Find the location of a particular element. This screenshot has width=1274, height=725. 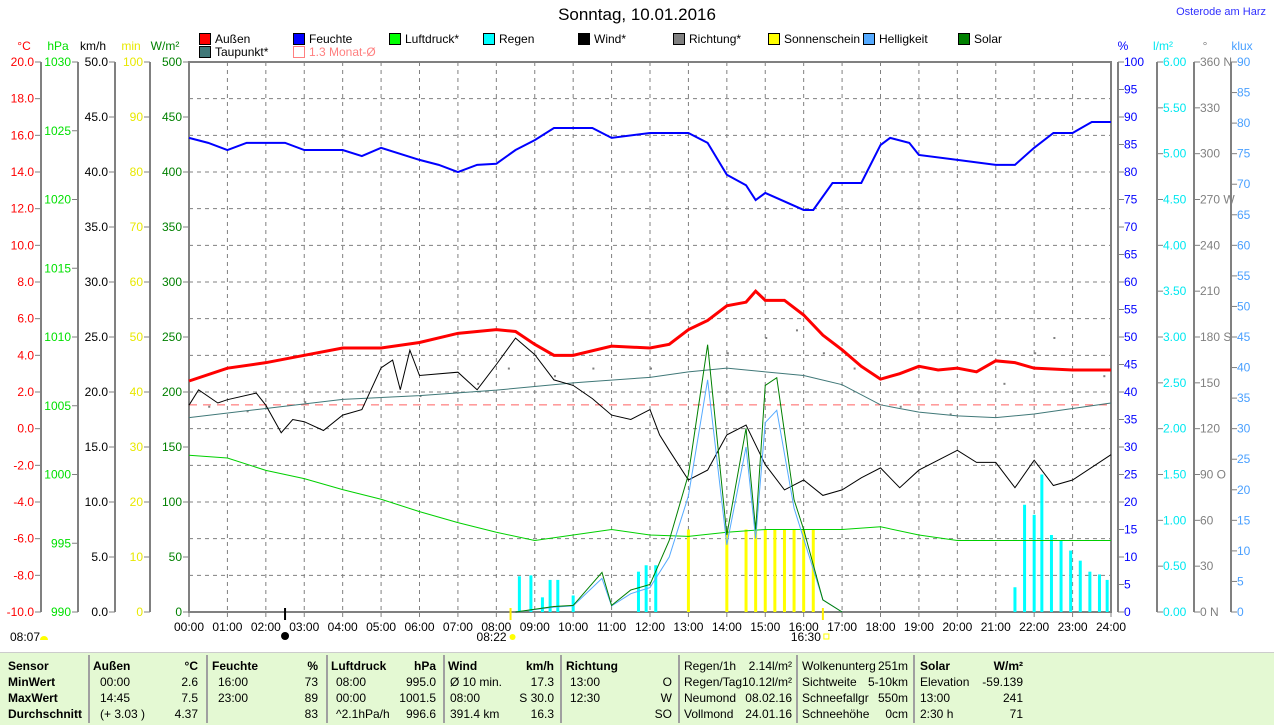

table-cell: 16:00 is located at coordinates (233, 682).